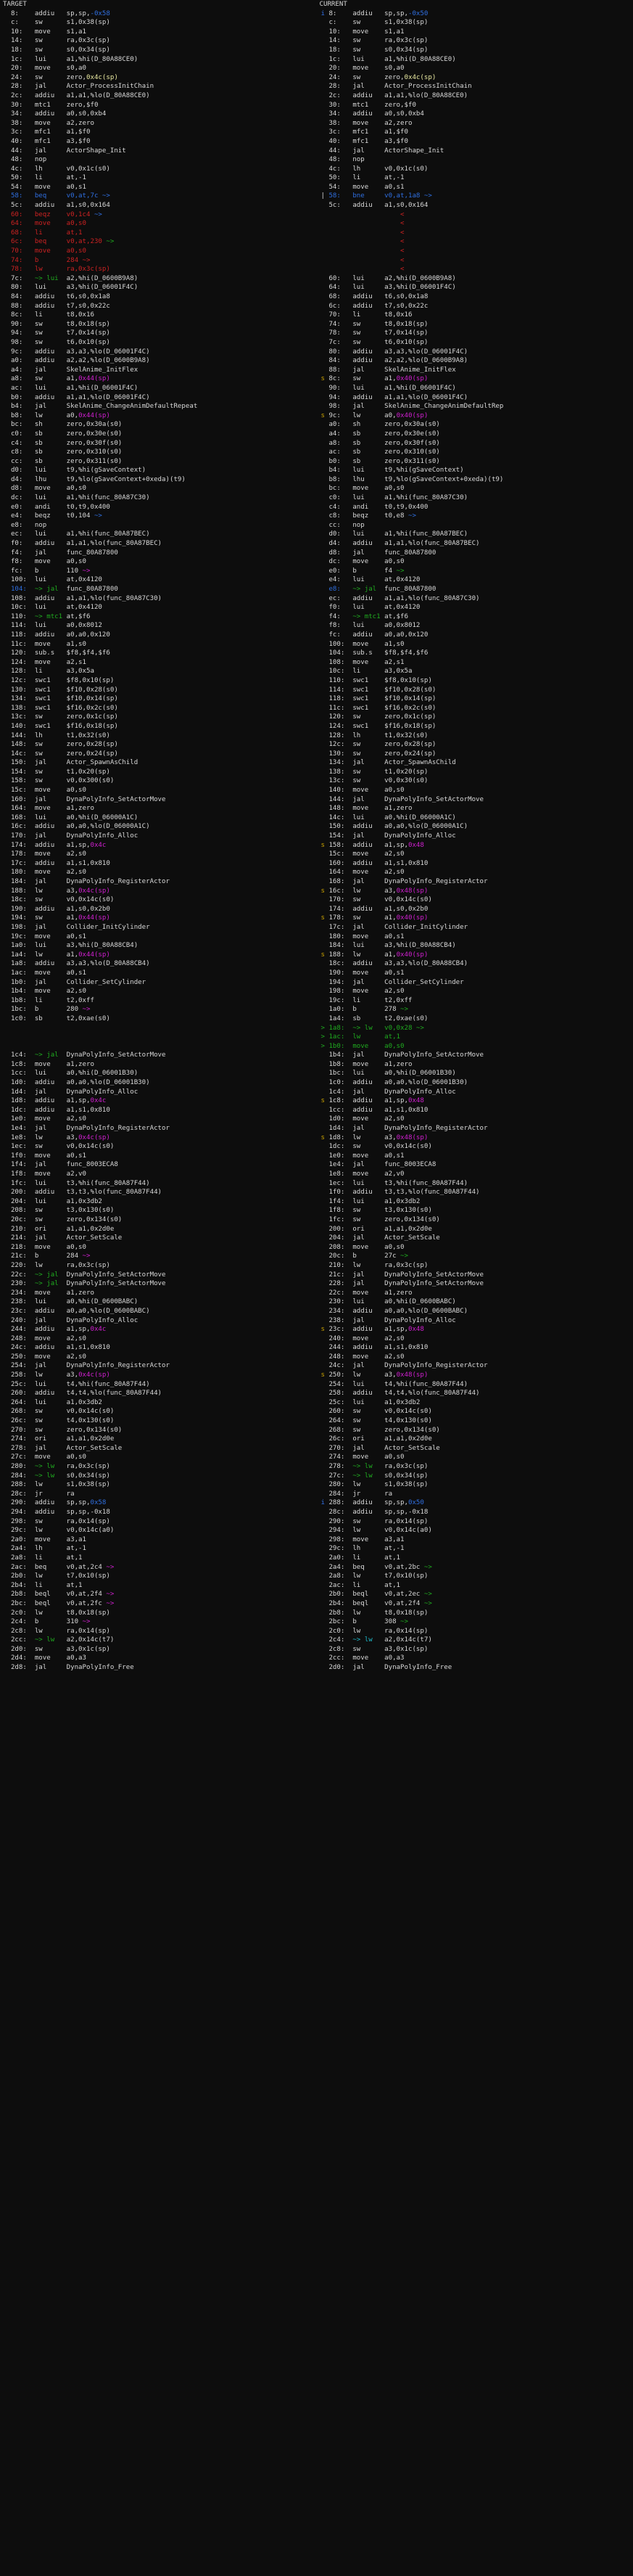 The height and width of the screenshot is (2576, 633). What do you see at coordinates (340, 296) in the screenshot?
I see `instr-address: 68:` at bounding box center [340, 296].